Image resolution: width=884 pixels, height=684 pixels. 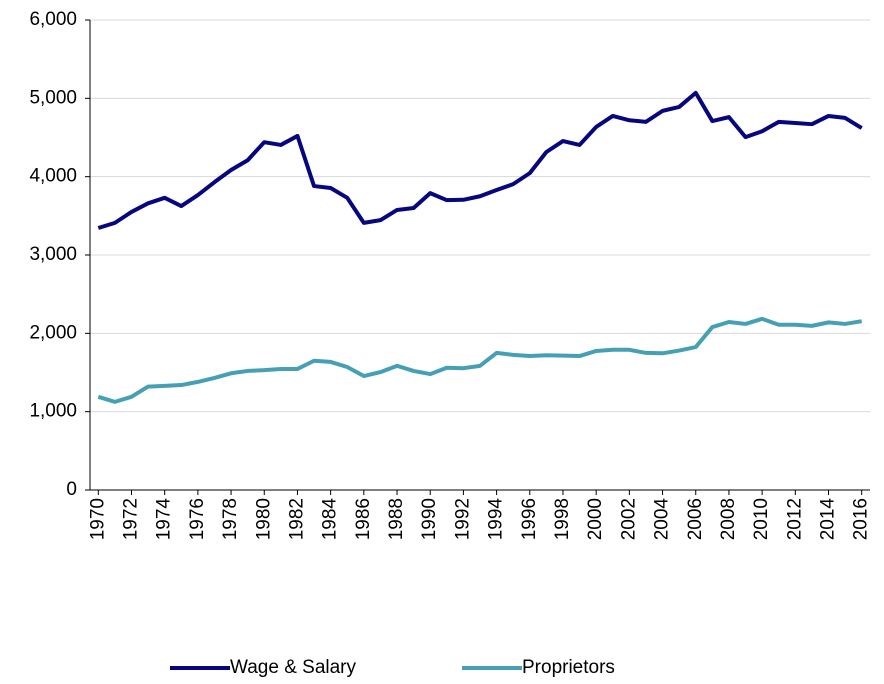 I want to click on x-tick-label: 1994, so click(x=496, y=519).